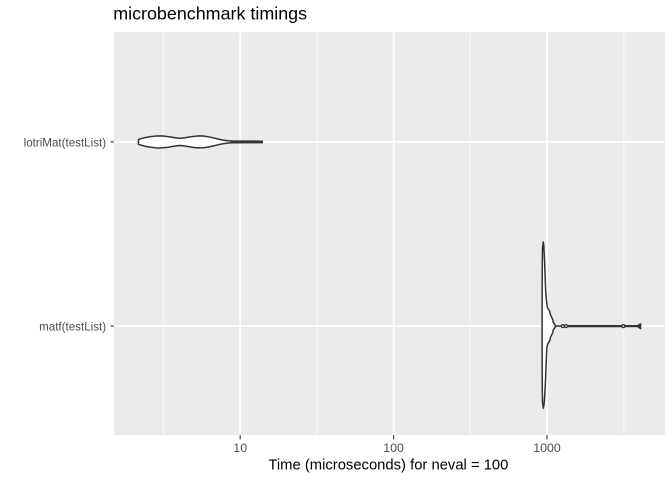 This screenshot has height=480, width=672. Describe the element at coordinates (388, 465) in the screenshot. I see `svg-text:Time (microseconds) for neval: Time (microseconds) for neval = 100` at that location.